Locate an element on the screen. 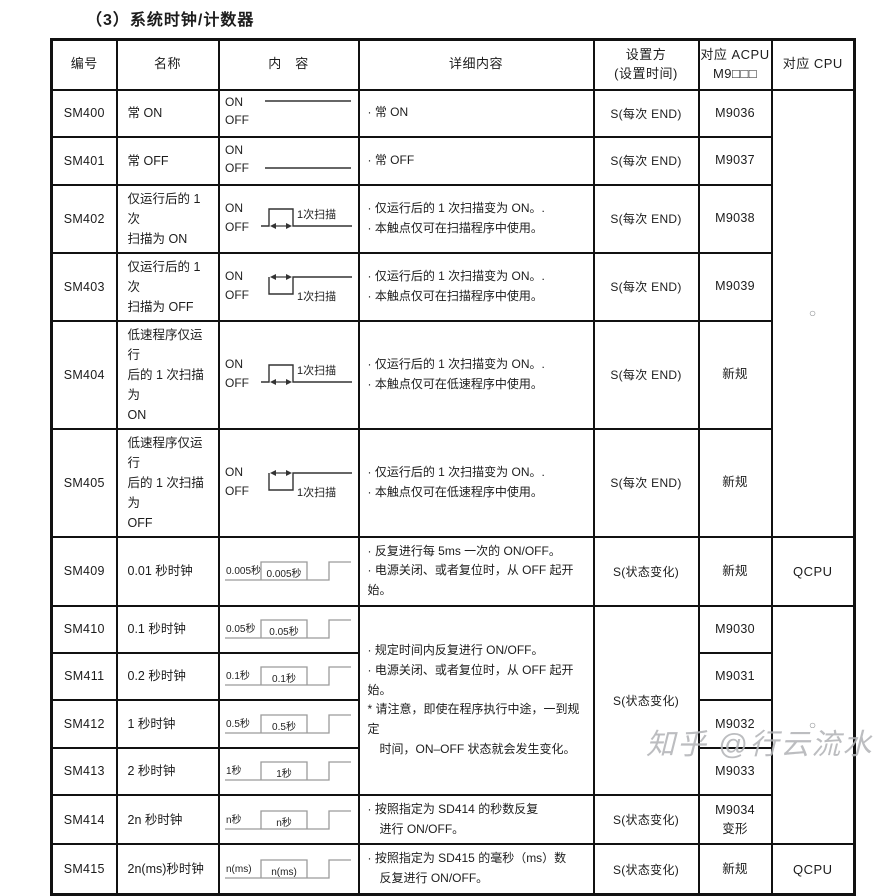 The height and width of the screenshot is (896, 890). row-name: 2 秒时钟 is located at coordinates (167, 771).